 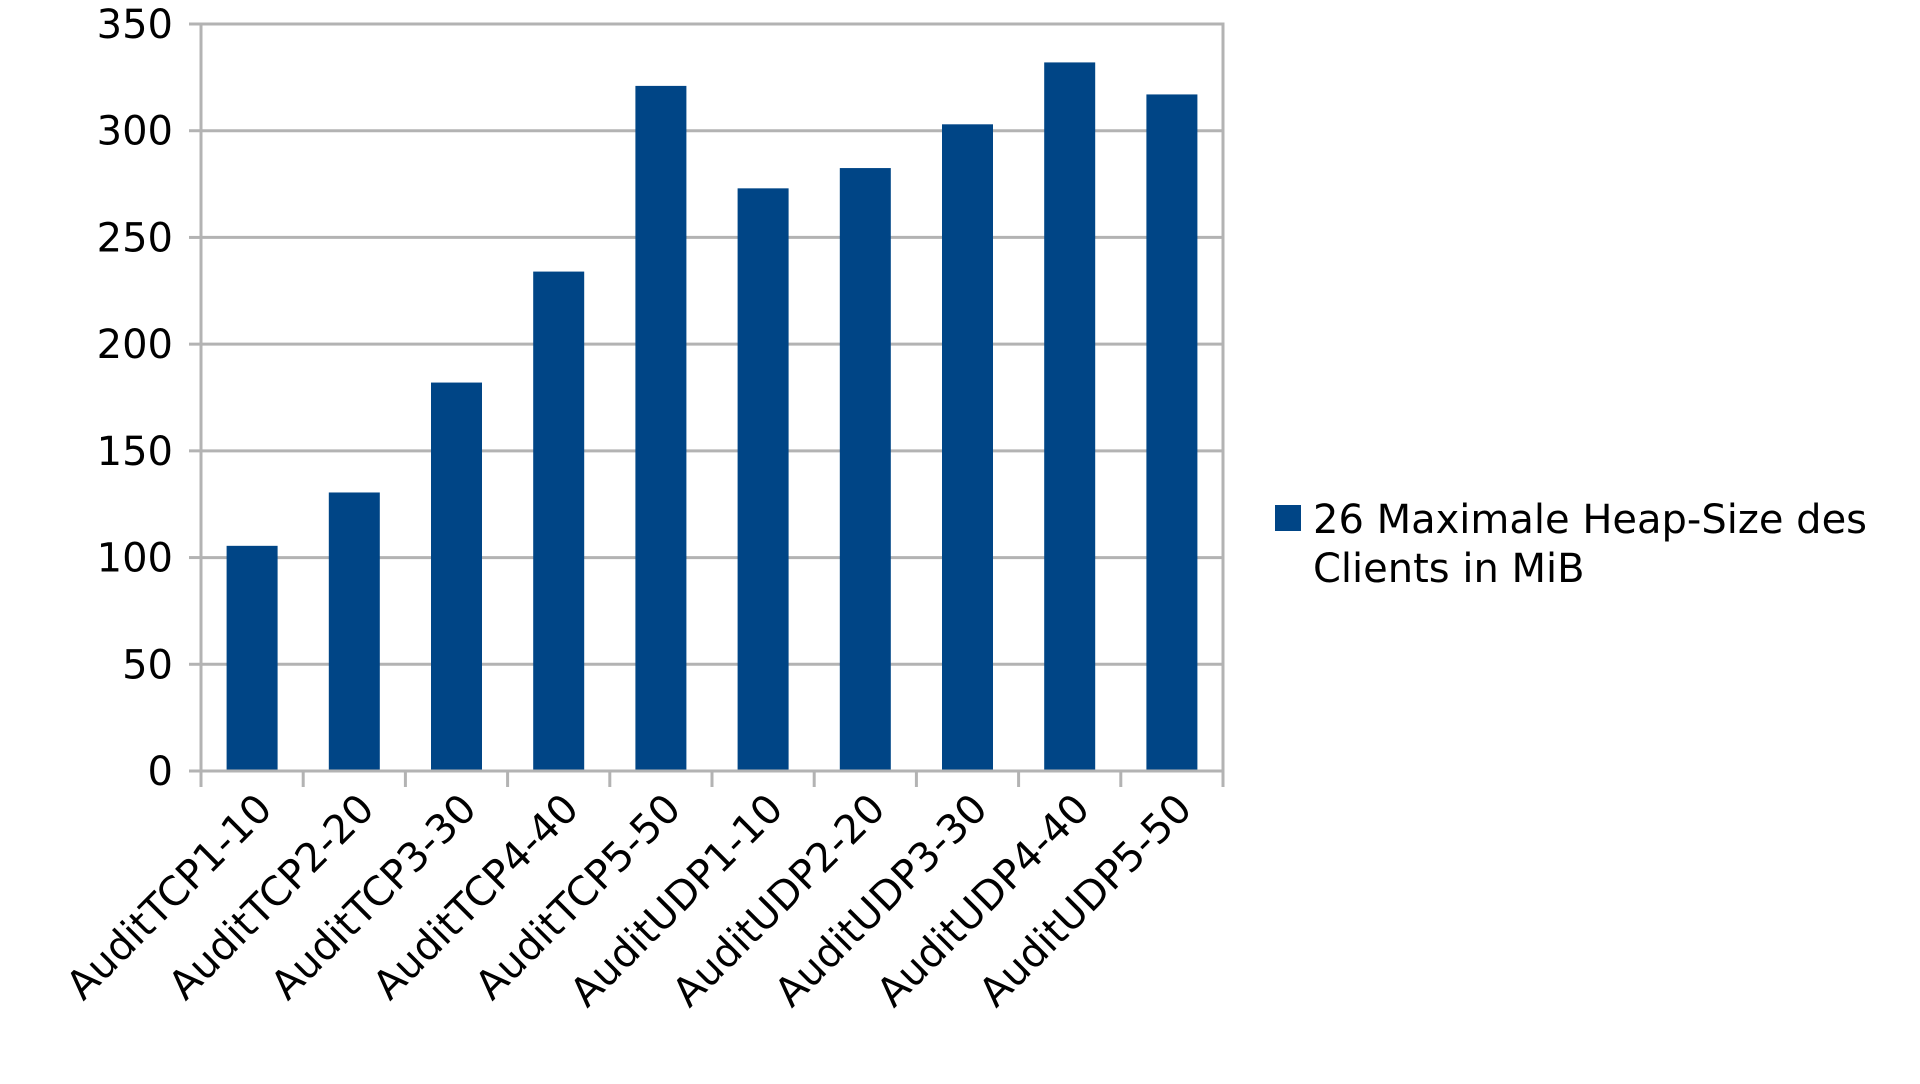 What do you see at coordinates (135, 345) in the screenshot?
I see `y-tick-label: 200` at bounding box center [135, 345].